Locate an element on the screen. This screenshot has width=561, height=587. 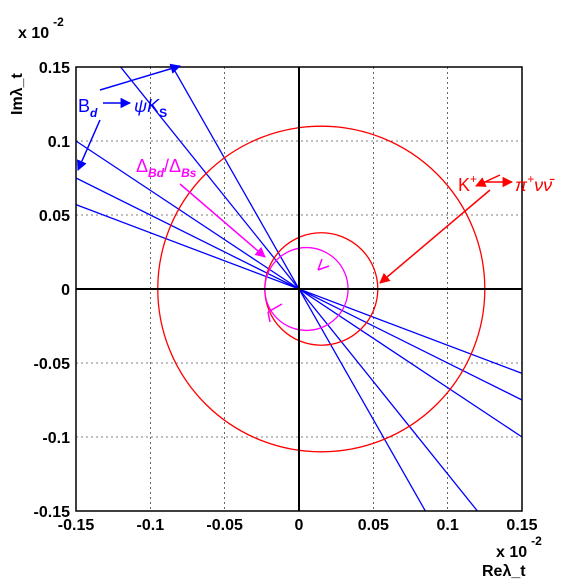
ratio-direction-arrows is located at coordinates (298, 290).